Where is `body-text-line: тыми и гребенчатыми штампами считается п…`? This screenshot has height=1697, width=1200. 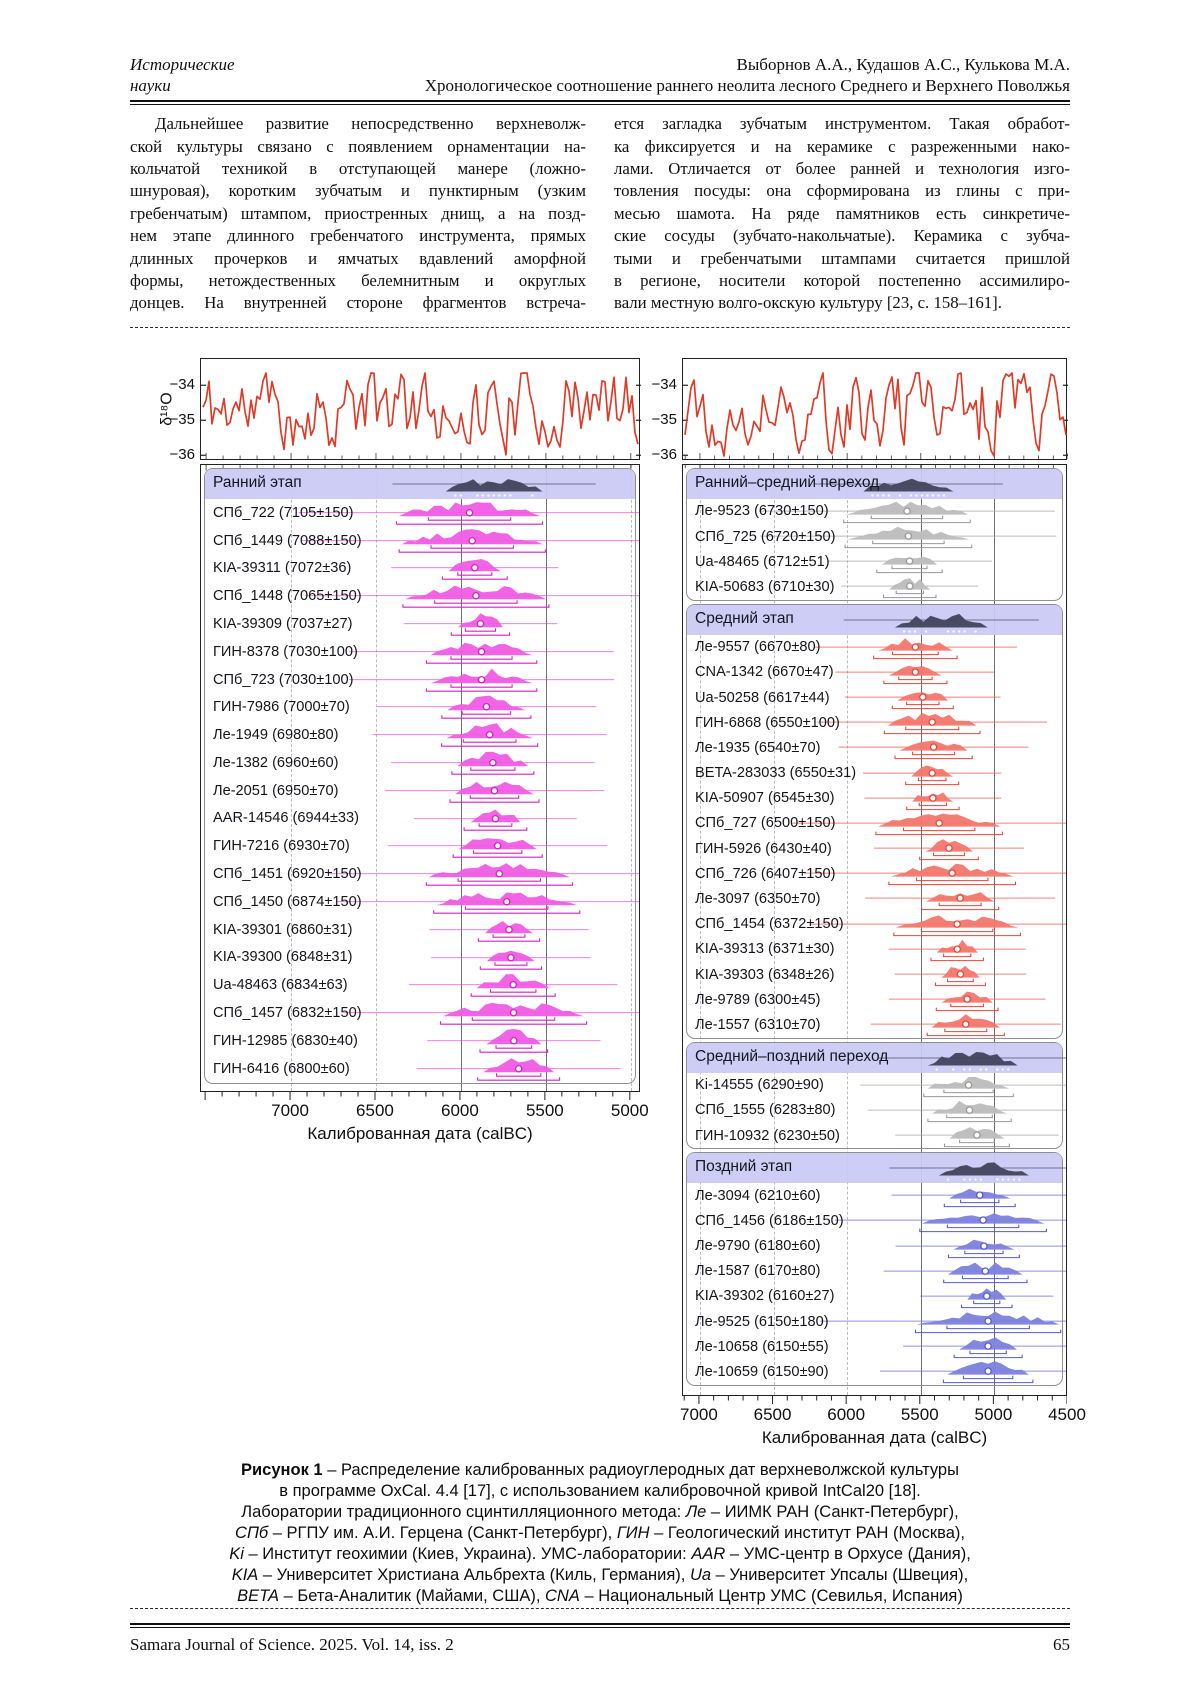
body-text-line: тыми и гребенчатыми штампами считается п… is located at coordinates (842, 258).